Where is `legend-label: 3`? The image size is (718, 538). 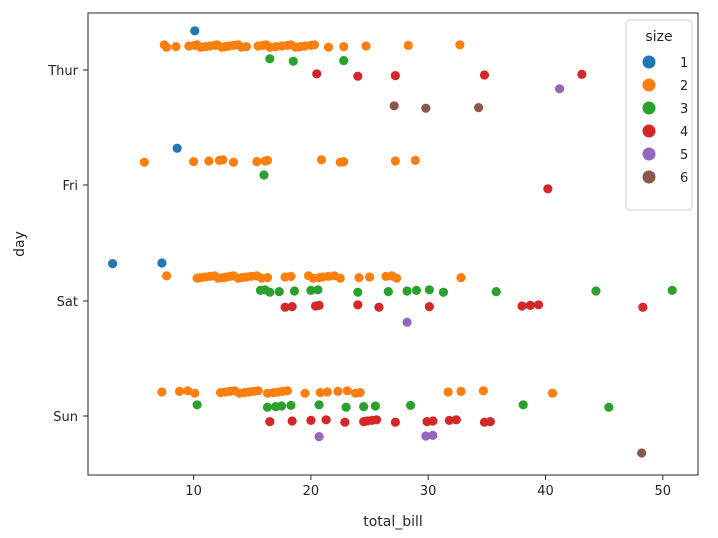
legend-label: 3 is located at coordinates (684, 109).